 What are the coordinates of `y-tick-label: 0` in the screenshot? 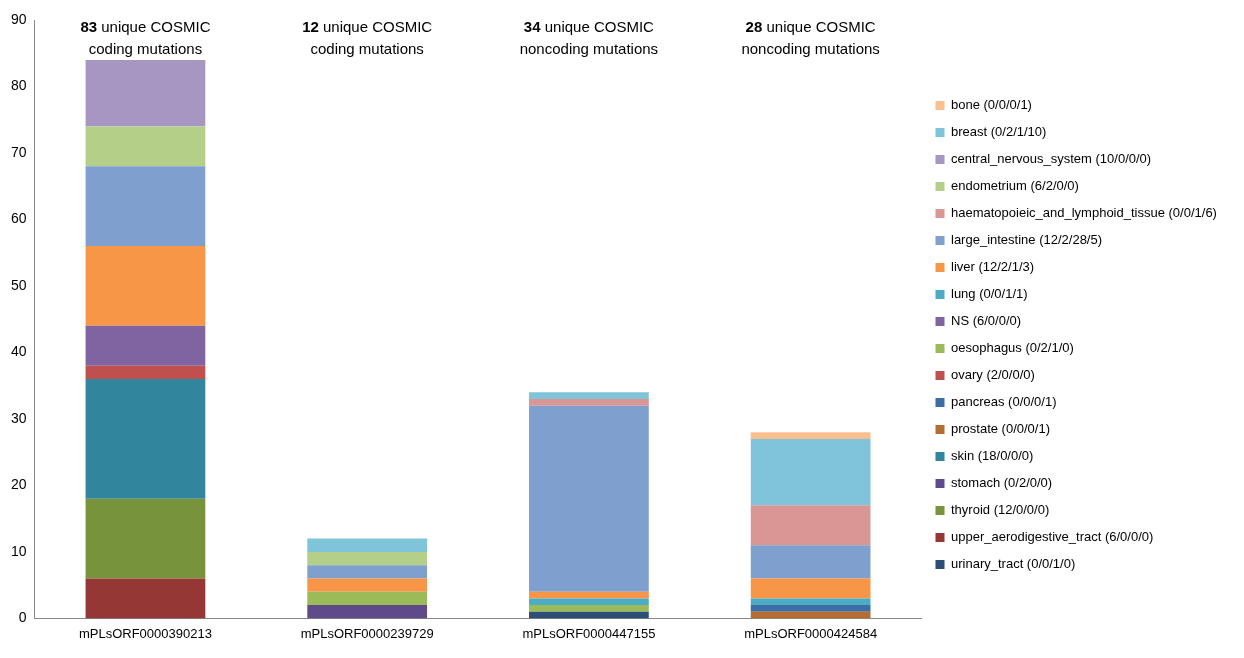 It's located at (22, 617).